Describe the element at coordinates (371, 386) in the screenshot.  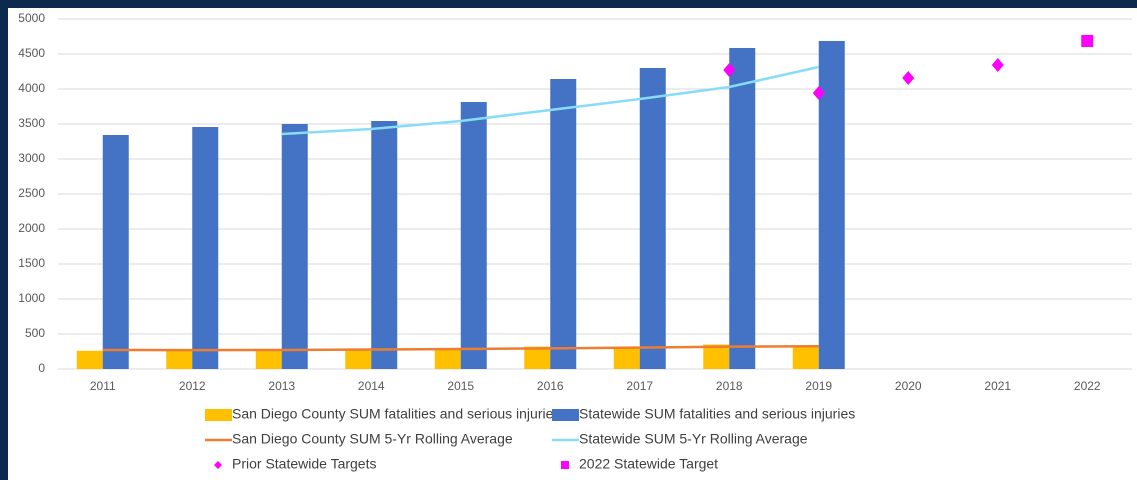
I see `x-tick-label: 2014` at that location.